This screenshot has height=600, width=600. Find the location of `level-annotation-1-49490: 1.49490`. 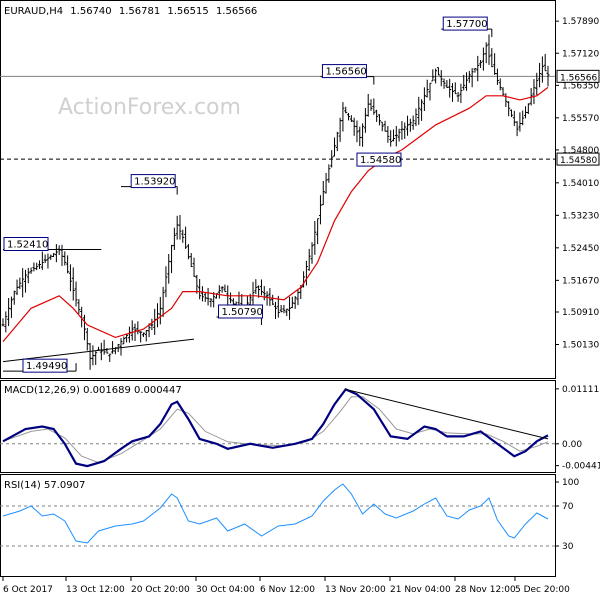

level-annotation-1-49490: 1.49490 is located at coordinates (40, 365).